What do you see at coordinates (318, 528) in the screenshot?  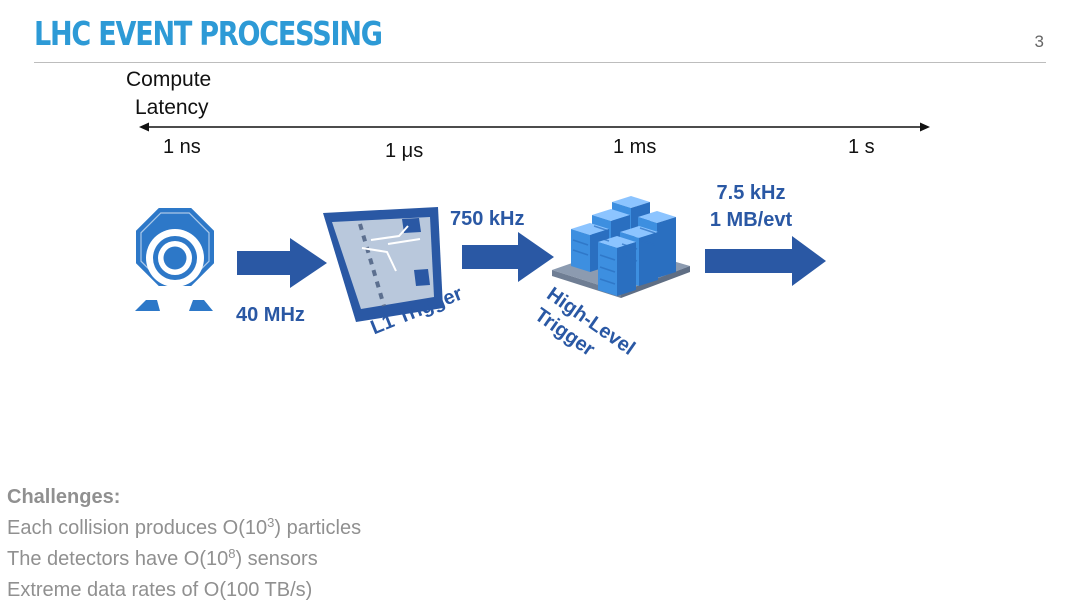 I see `challenge-1-text-end: ) particles` at bounding box center [318, 528].